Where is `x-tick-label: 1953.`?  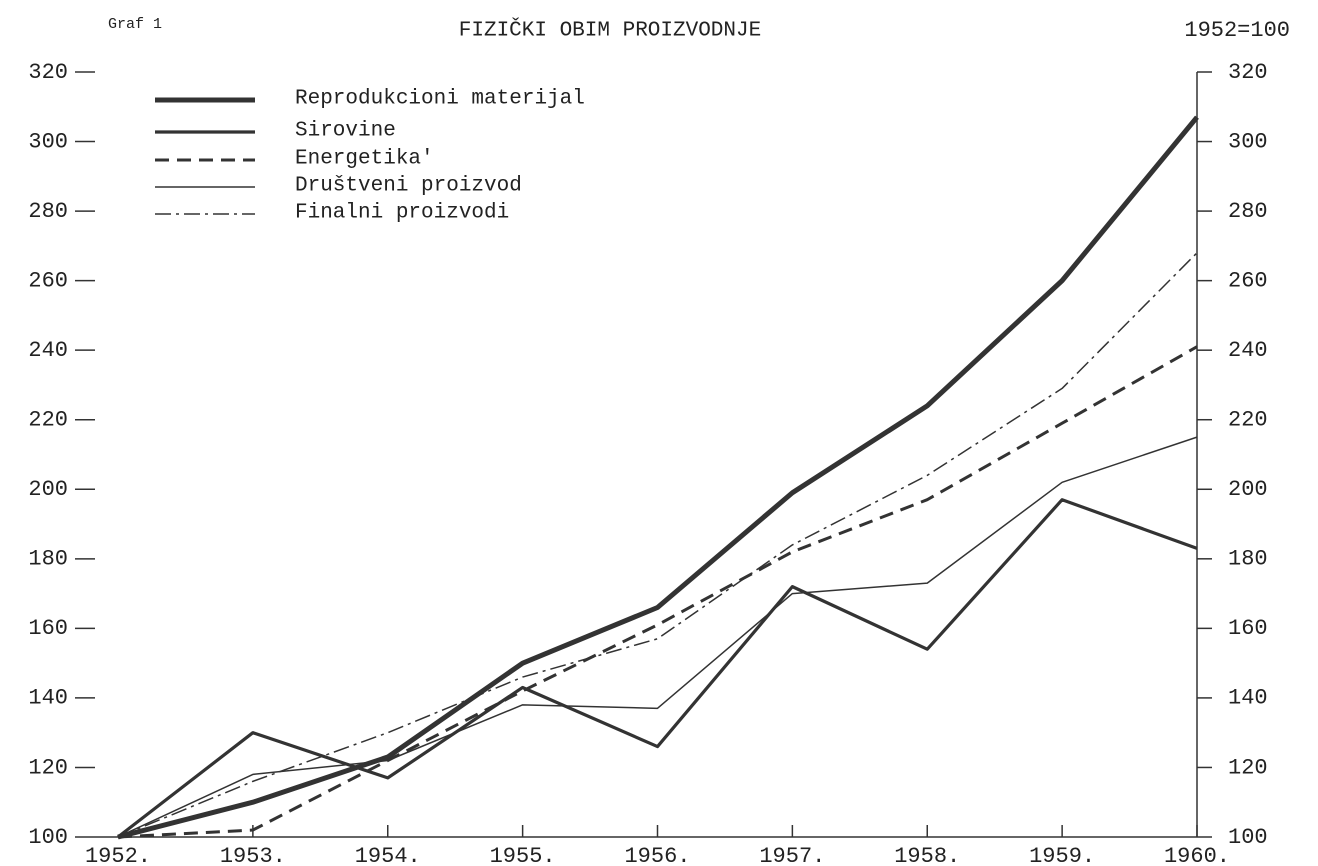 x-tick-label: 1953. is located at coordinates (253, 855).